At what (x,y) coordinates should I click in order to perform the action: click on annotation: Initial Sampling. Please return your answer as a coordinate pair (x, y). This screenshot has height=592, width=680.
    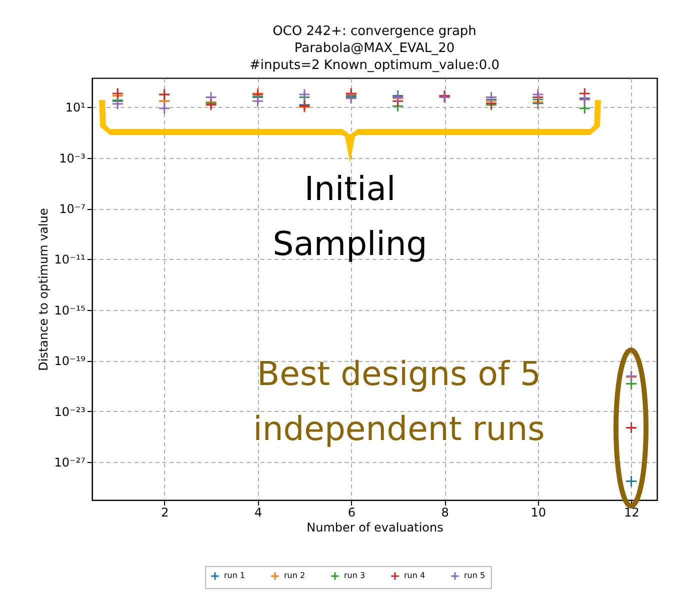
    Looking at the image, I should click on (350, 216).